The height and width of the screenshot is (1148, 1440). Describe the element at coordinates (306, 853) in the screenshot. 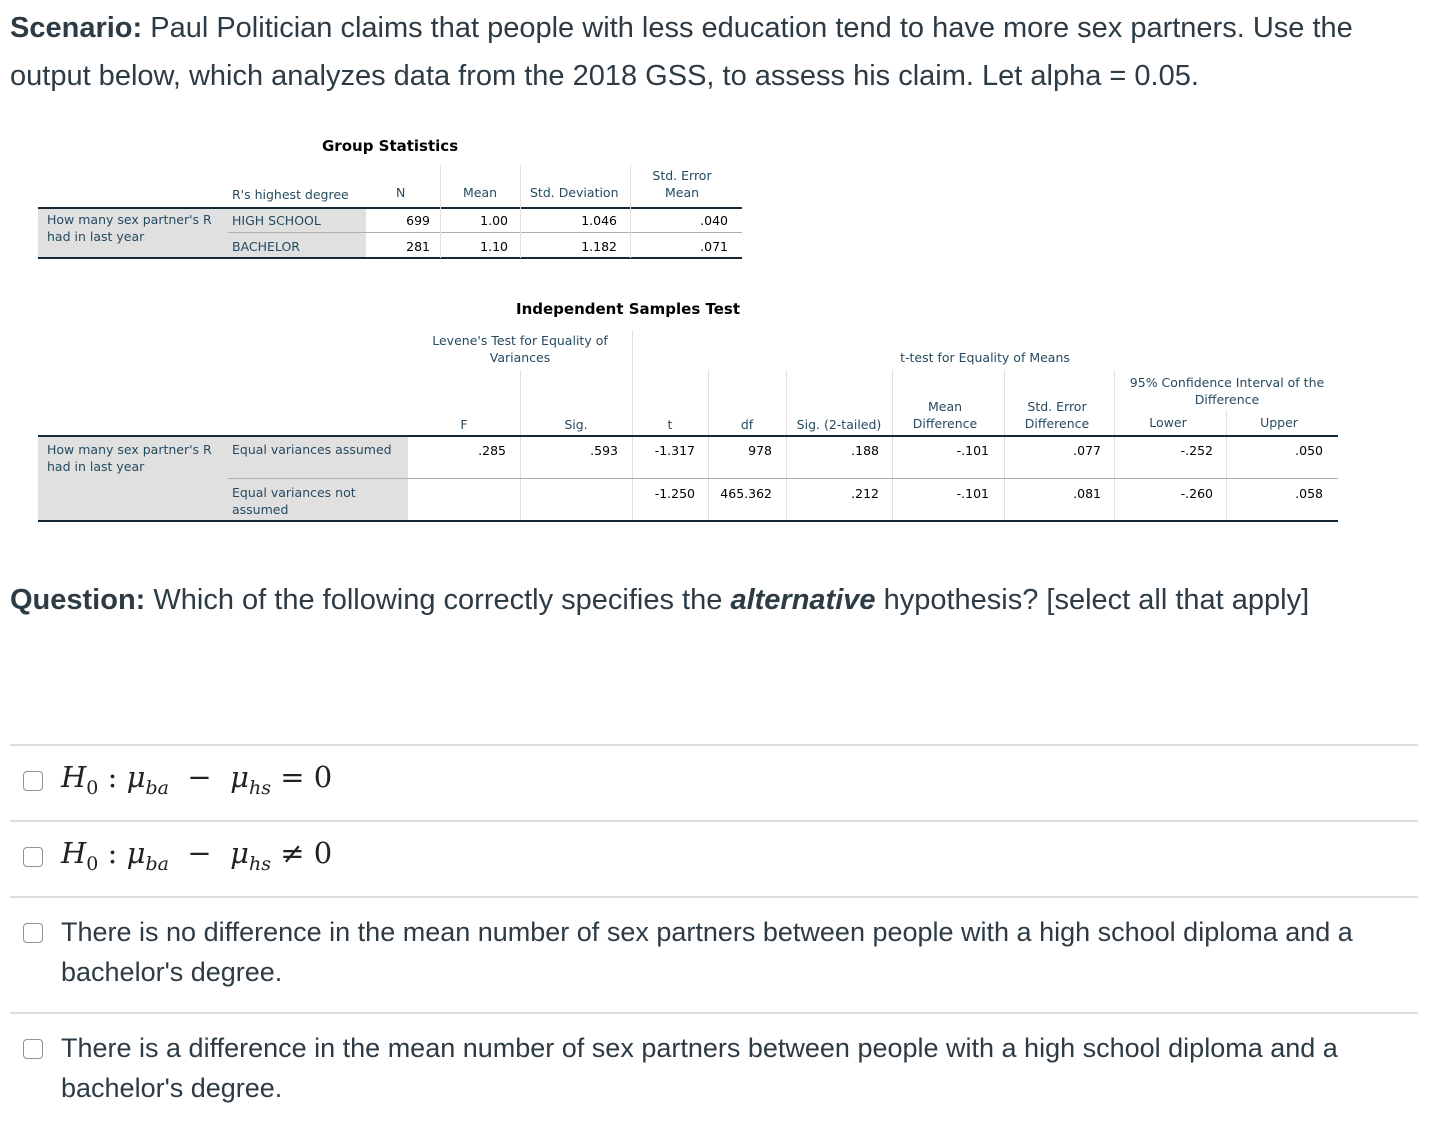

I see `relation: ≠ 0` at that location.